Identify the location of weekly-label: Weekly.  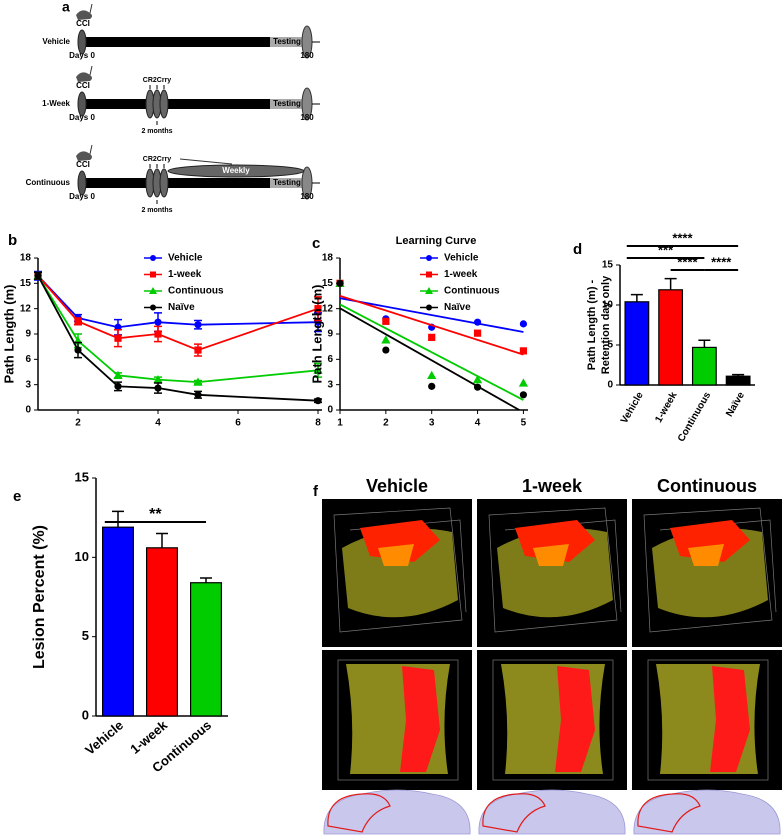
(236, 170).